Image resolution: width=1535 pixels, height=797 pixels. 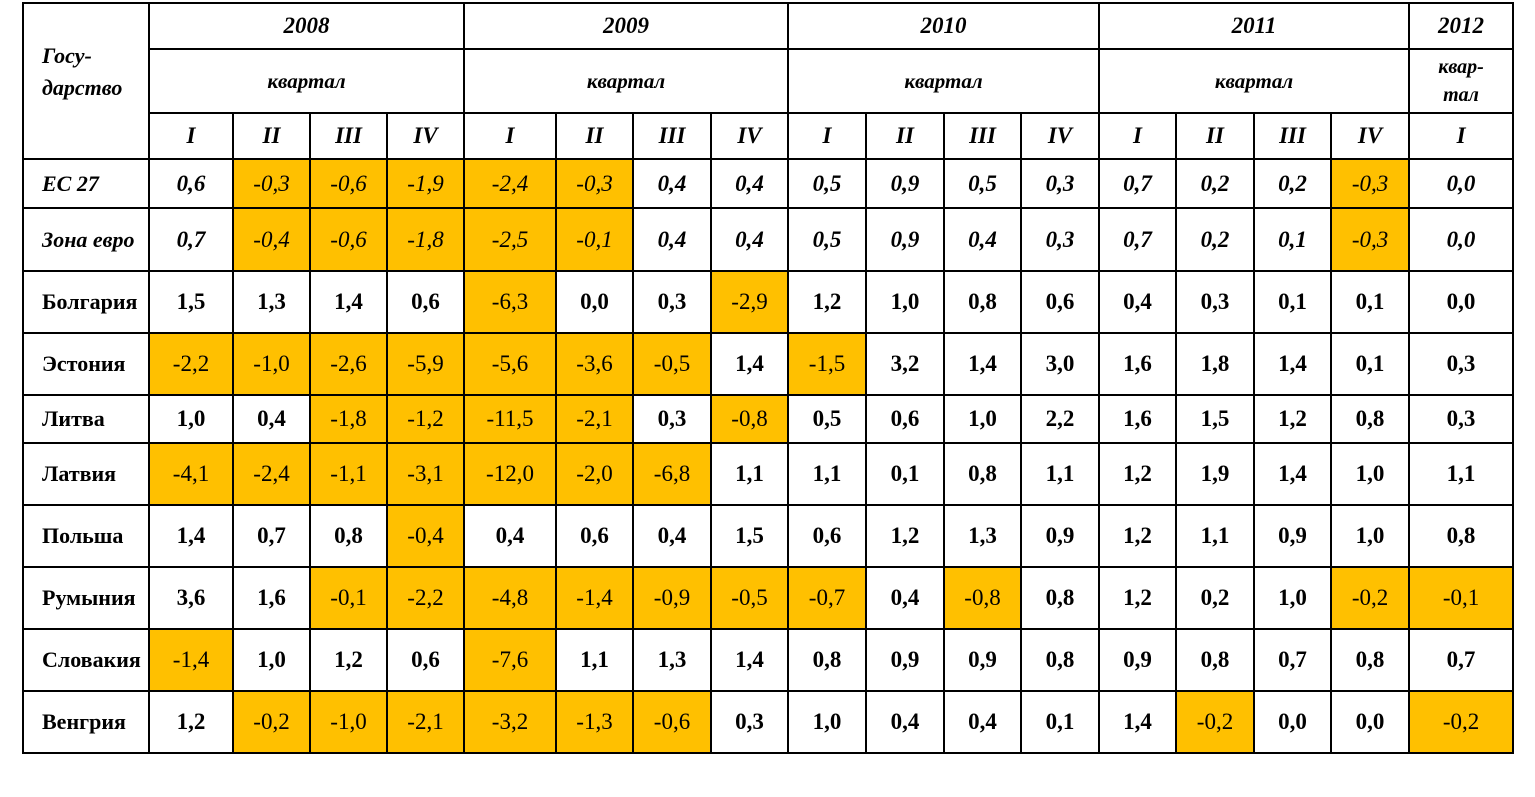 What do you see at coordinates (86, 536) in the screenshot?
I see `country-label: Польша` at bounding box center [86, 536].